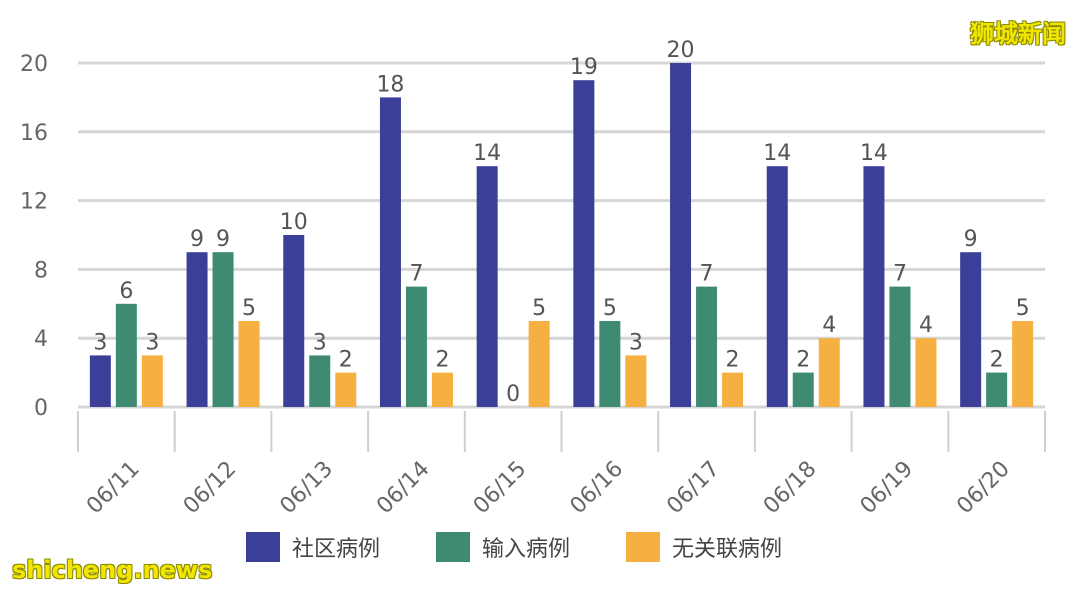  Describe the element at coordinates (403, 488) in the screenshot. I see `x-tick-label: 06/14` at that location.